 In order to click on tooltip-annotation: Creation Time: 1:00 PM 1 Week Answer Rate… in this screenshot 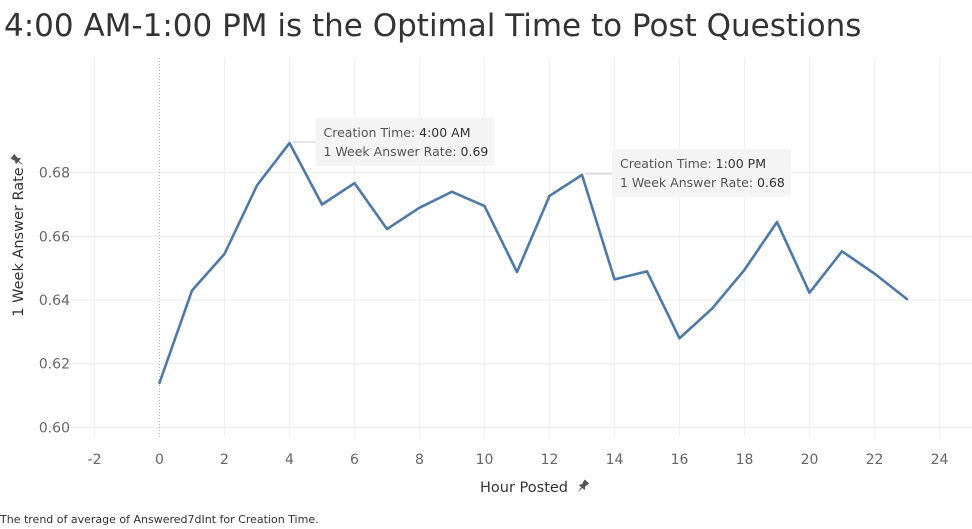, I will do `click(688, 172)`.